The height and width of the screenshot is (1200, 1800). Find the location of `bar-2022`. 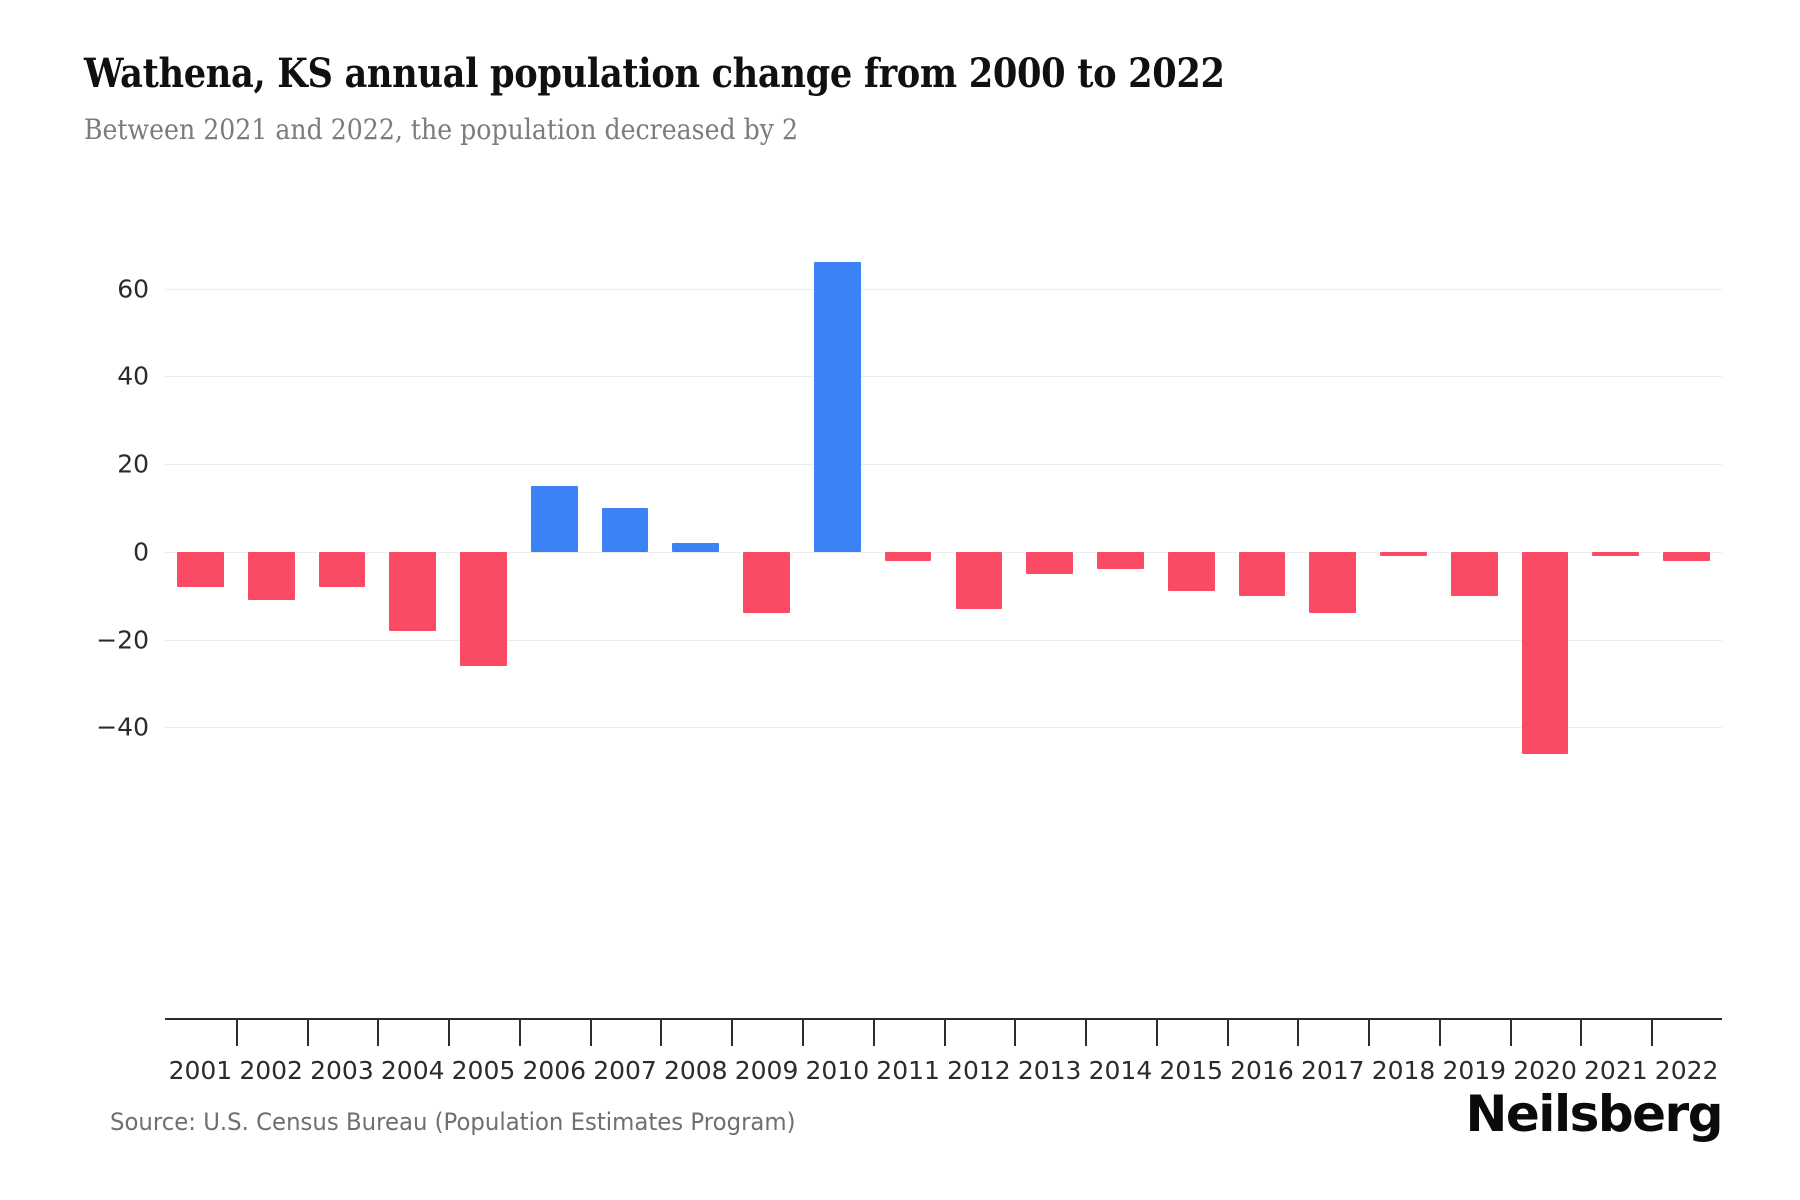

bar-2022 is located at coordinates (1686, 556).